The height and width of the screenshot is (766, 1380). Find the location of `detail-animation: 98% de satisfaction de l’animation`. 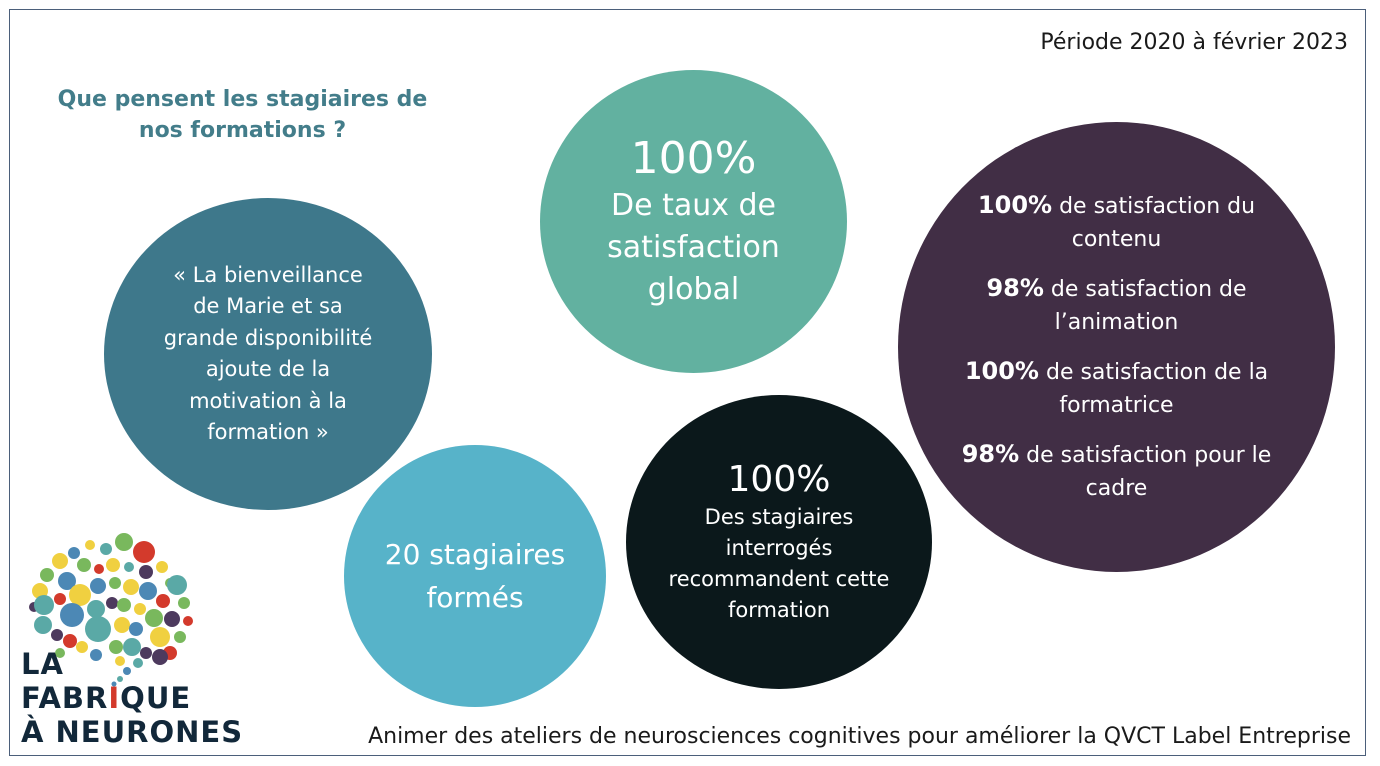

detail-animation: 98% de satisfaction de l’animation is located at coordinates (1117, 305).